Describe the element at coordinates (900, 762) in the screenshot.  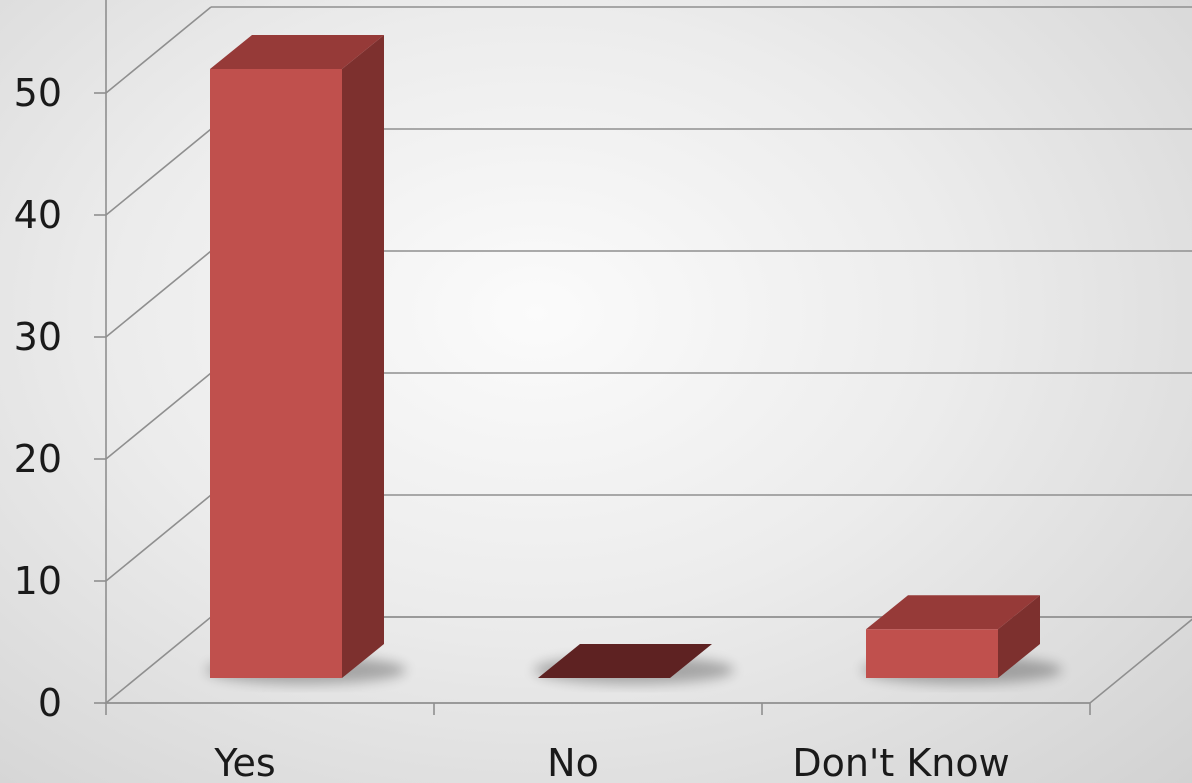
I see `x-category-label: Don't Know` at that location.